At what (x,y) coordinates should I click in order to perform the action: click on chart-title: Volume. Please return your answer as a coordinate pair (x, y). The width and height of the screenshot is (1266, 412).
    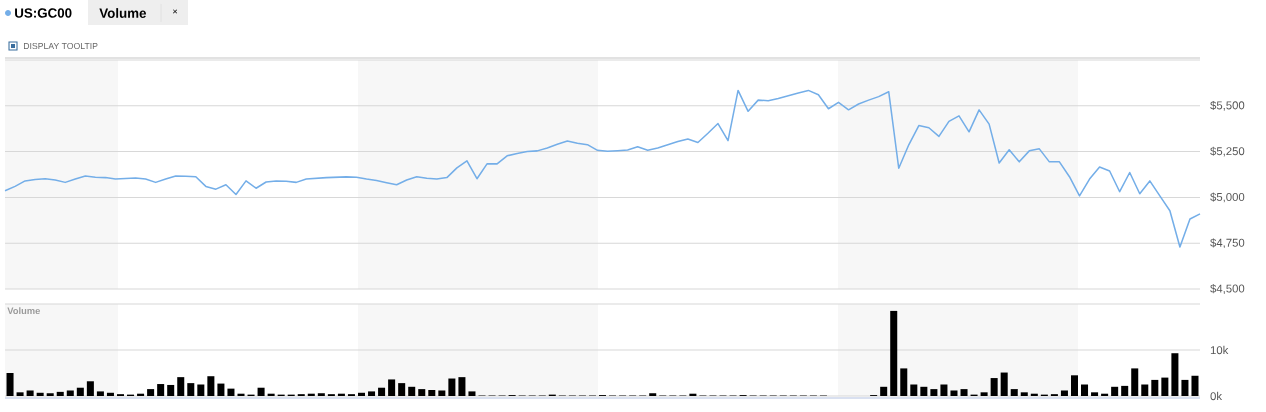
    Looking at the image, I should click on (23, 311).